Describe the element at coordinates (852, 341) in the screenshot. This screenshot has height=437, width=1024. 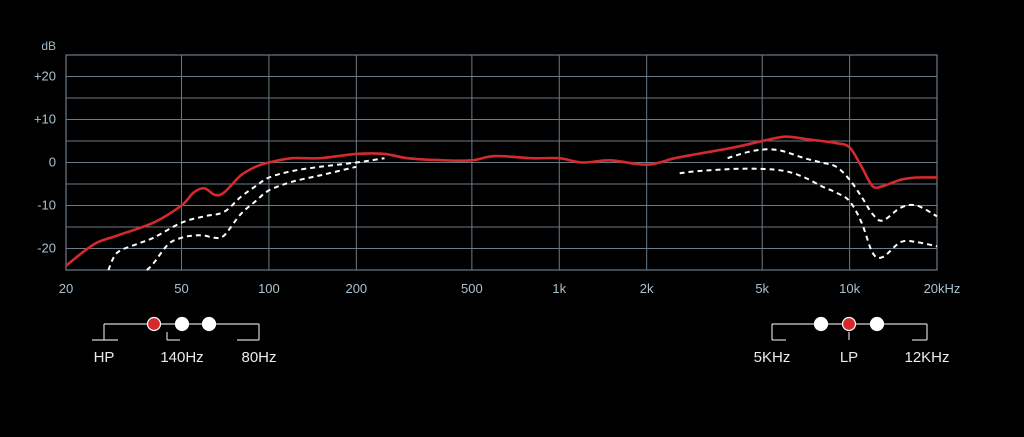
I see `legend-right: 5KHz LP 12KHz` at that location.